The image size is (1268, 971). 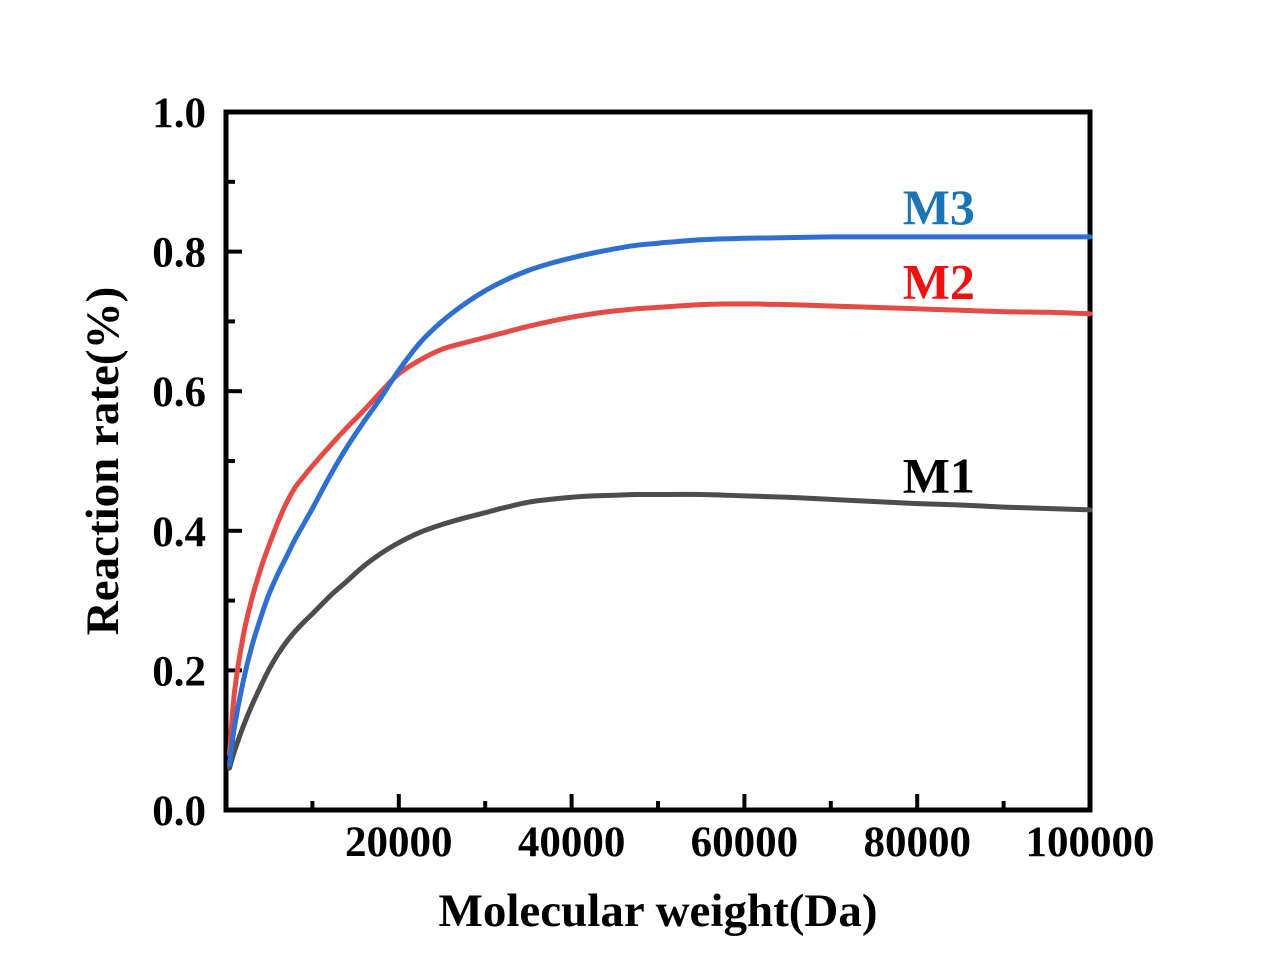 What do you see at coordinates (179, 113) in the screenshot?
I see `y-tick-label: 1.0` at bounding box center [179, 113].